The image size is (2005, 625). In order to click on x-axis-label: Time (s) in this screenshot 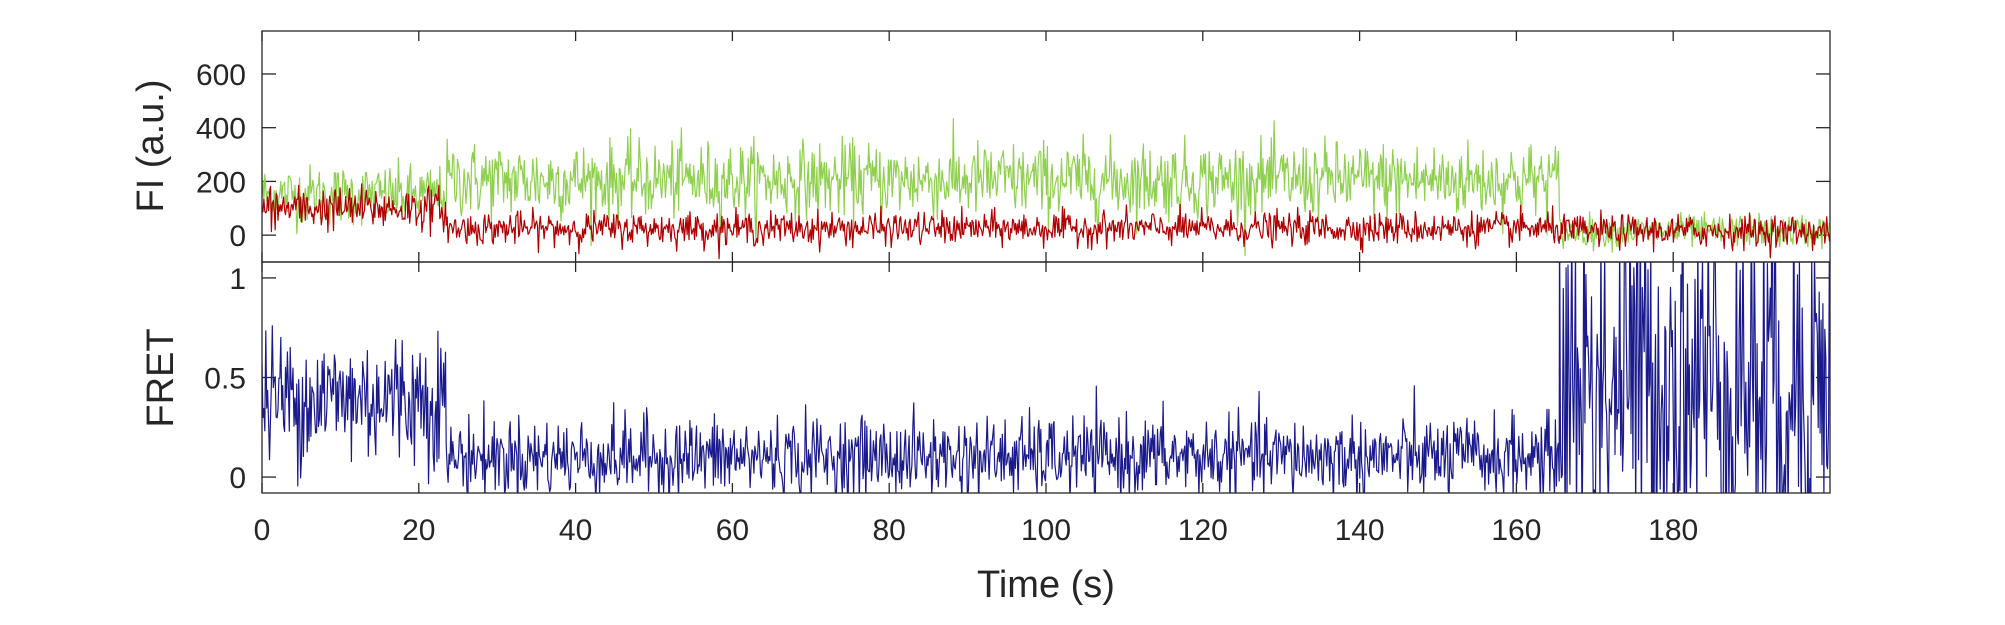, I will do `click(1046, 585)`.